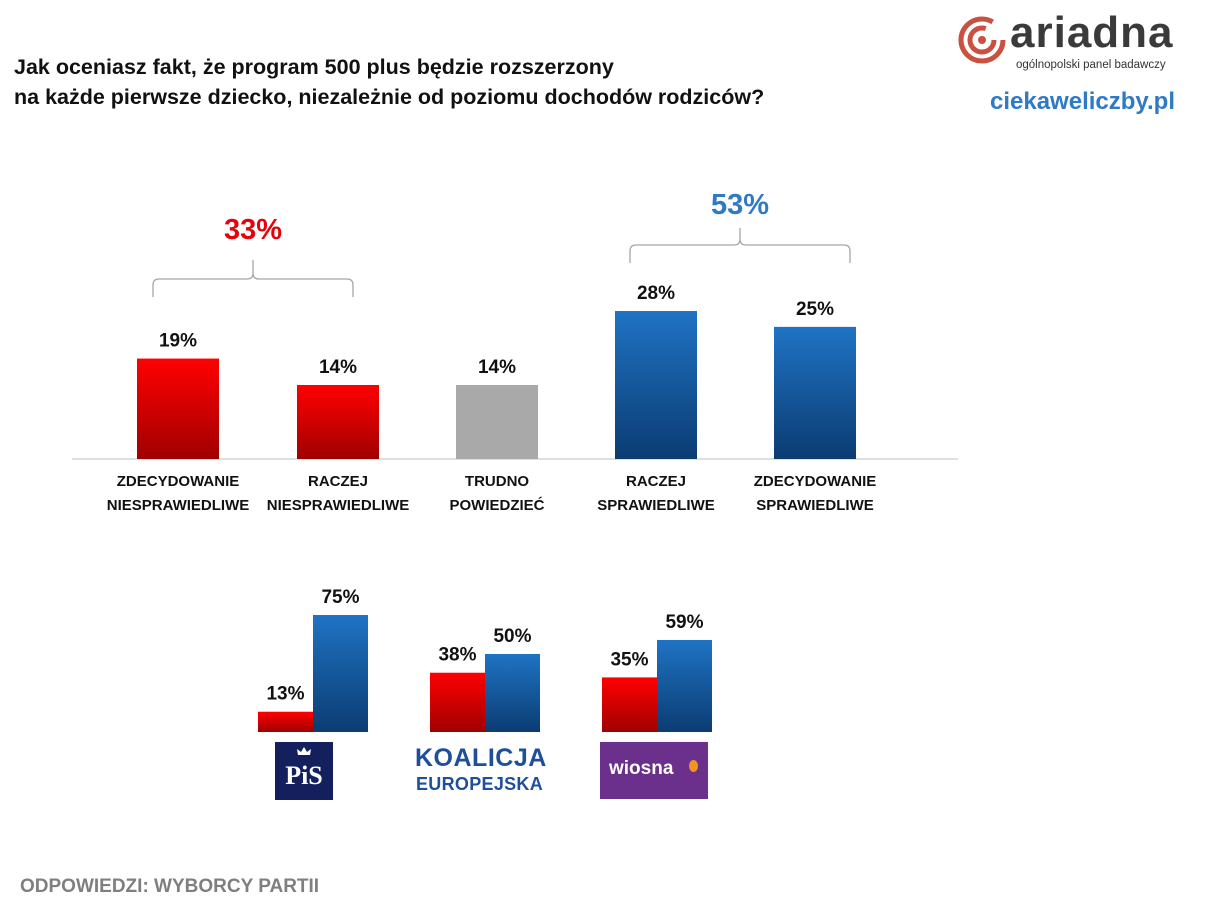  I want to click on spiral-icon, so click(982, 40).